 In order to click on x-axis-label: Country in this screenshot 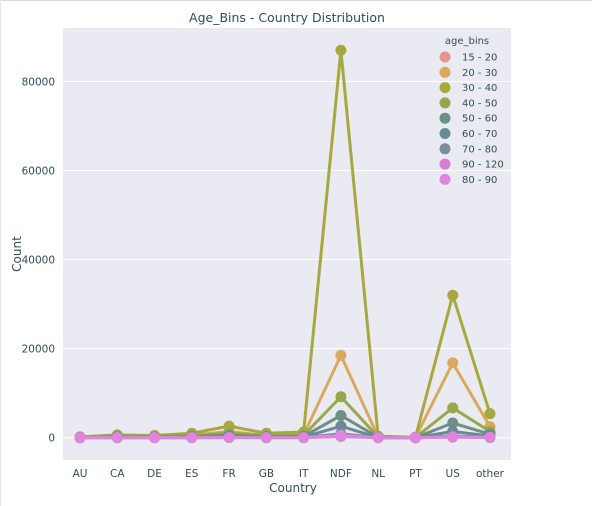, I will do `click(293, 488)`.